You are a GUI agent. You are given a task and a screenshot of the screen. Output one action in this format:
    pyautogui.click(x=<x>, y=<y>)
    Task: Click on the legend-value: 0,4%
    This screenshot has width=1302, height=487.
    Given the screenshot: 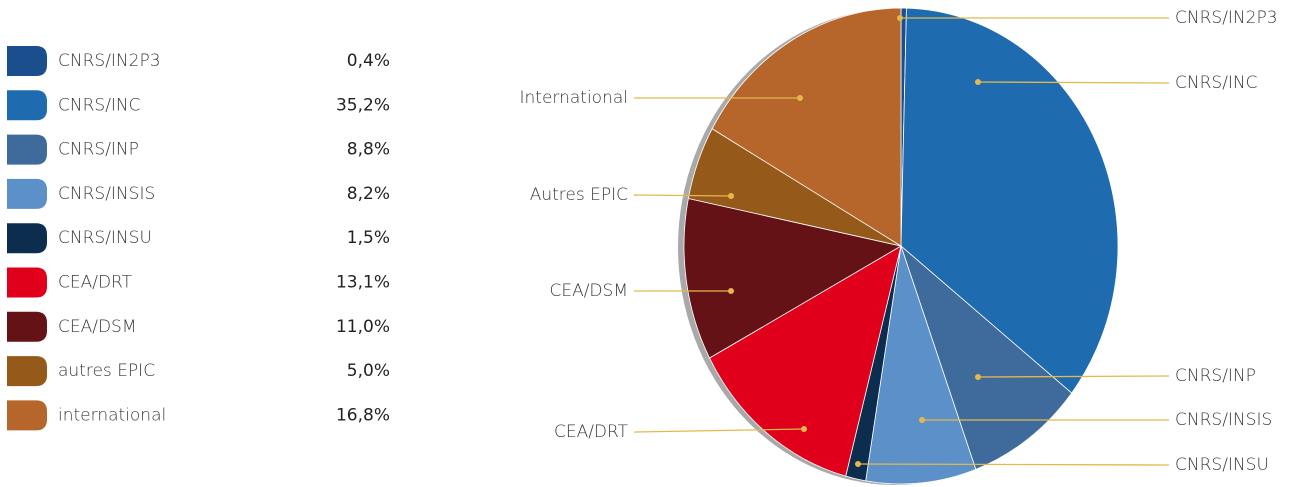 What is the action you would take?
    pyautogui.click(x=368, y=61)
    